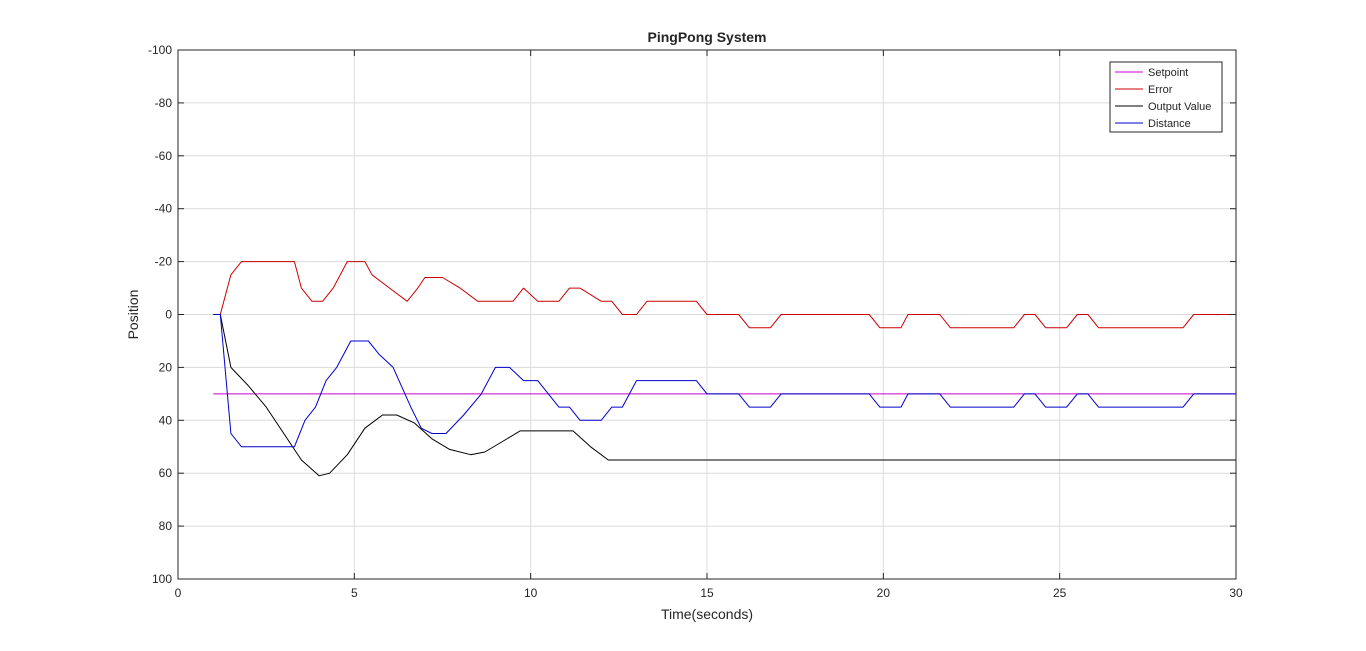  I want to click on x-tick-label: 20, so click(884, 593).